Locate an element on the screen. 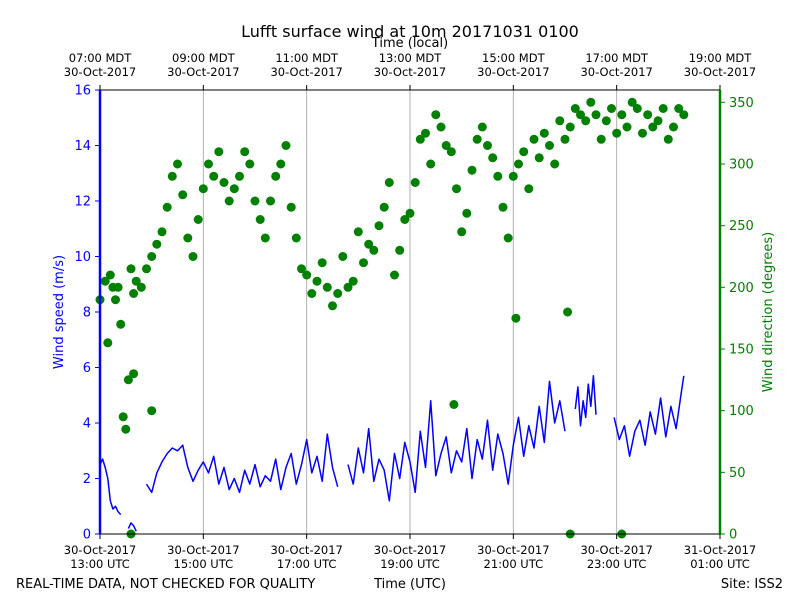  right-tick-label: 0 is located at coordinates (733, 535).